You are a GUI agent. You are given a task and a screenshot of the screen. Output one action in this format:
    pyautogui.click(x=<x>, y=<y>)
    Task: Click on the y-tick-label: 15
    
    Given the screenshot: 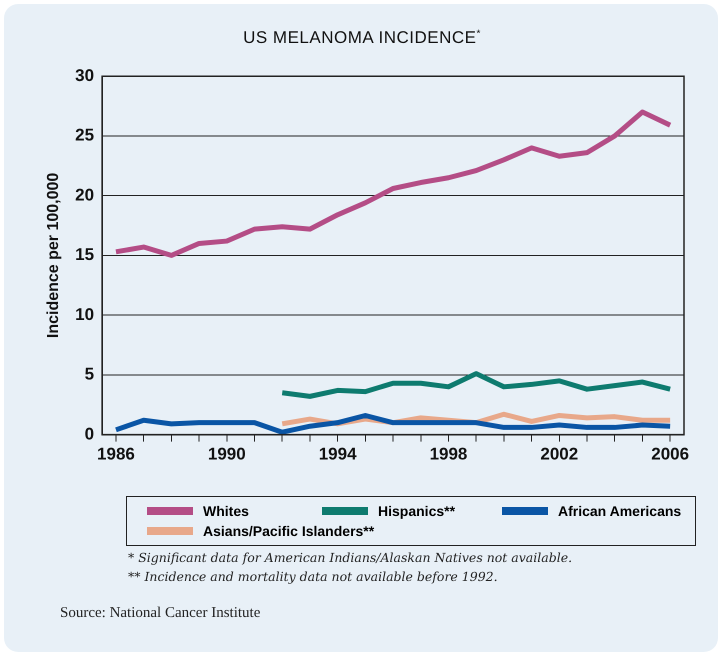 What is the action you would take?
    pyautogui.click(x=84, y=254)
    